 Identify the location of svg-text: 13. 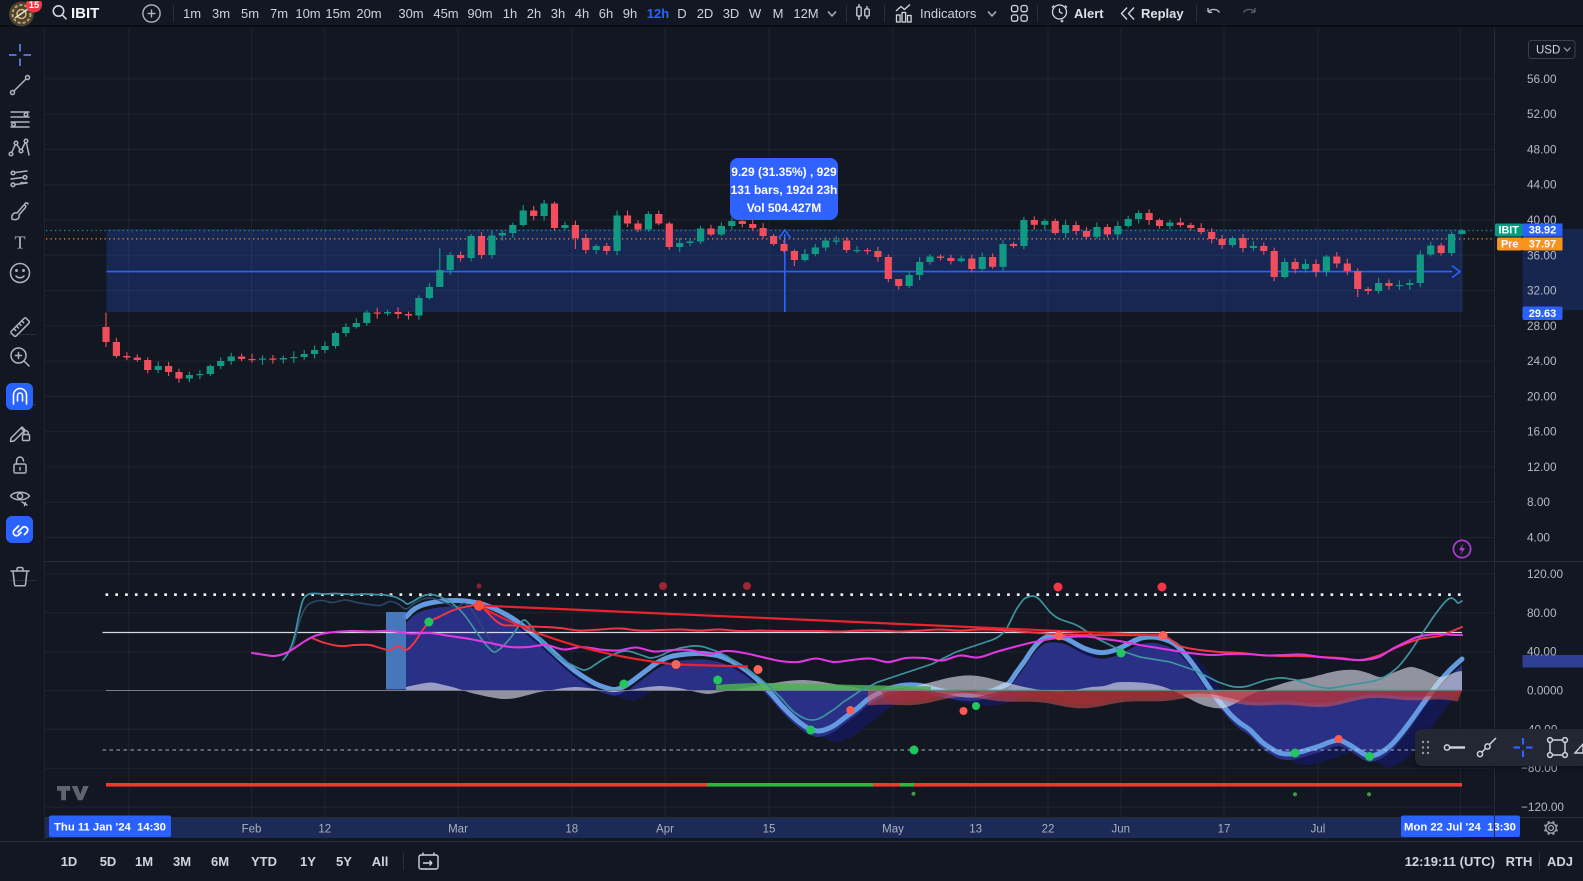
(975, 830).